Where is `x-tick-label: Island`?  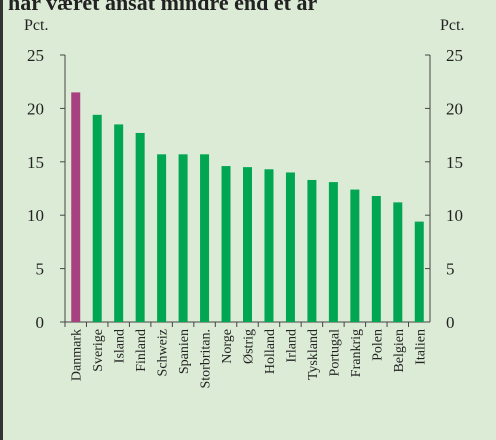
x-tick-label: Island is located at coordinates (120, 346).